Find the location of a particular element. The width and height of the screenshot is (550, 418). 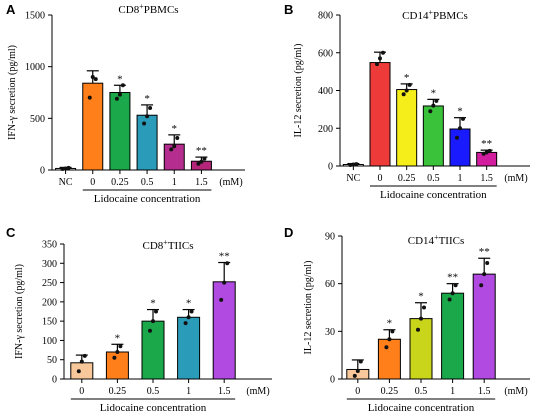

y-tick-label: 50 is located at coordinates (52, 360).